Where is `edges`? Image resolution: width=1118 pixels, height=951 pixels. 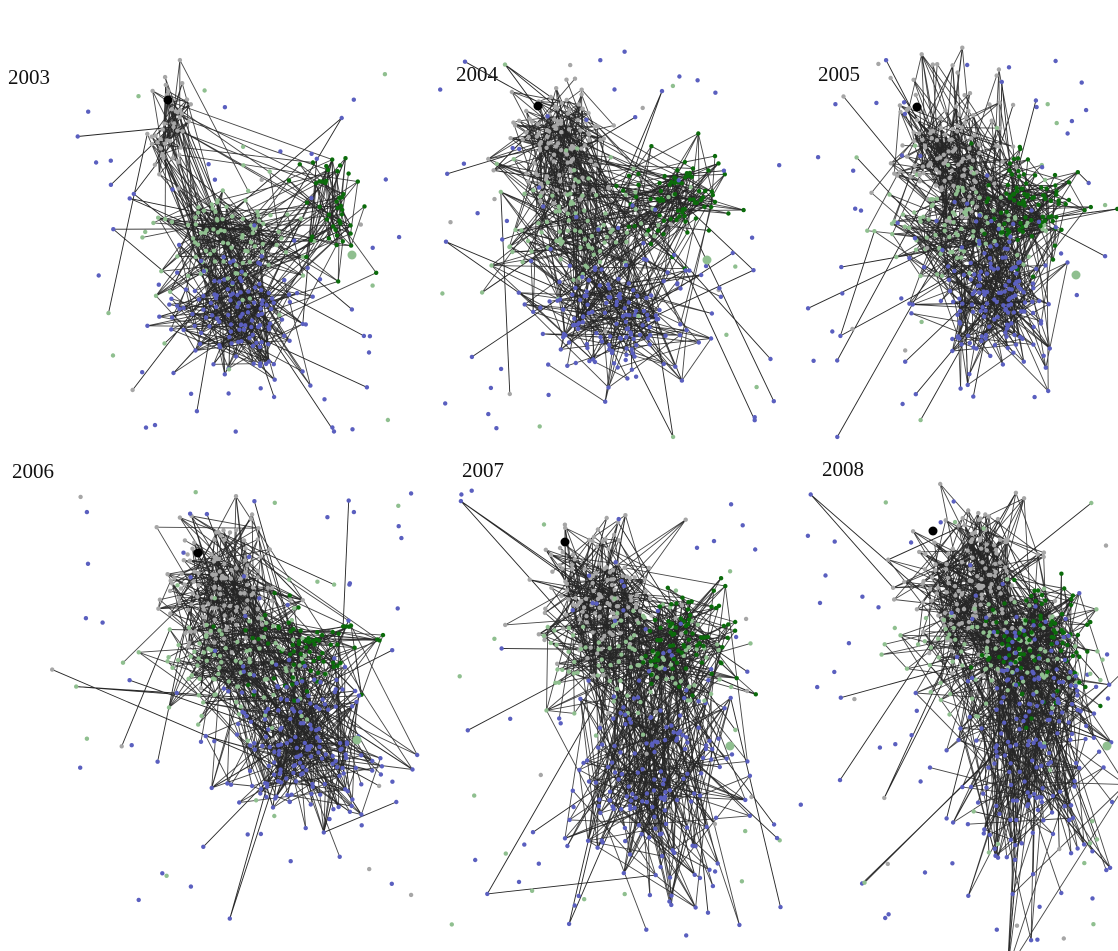
edges is located at coordinates (227, 245).